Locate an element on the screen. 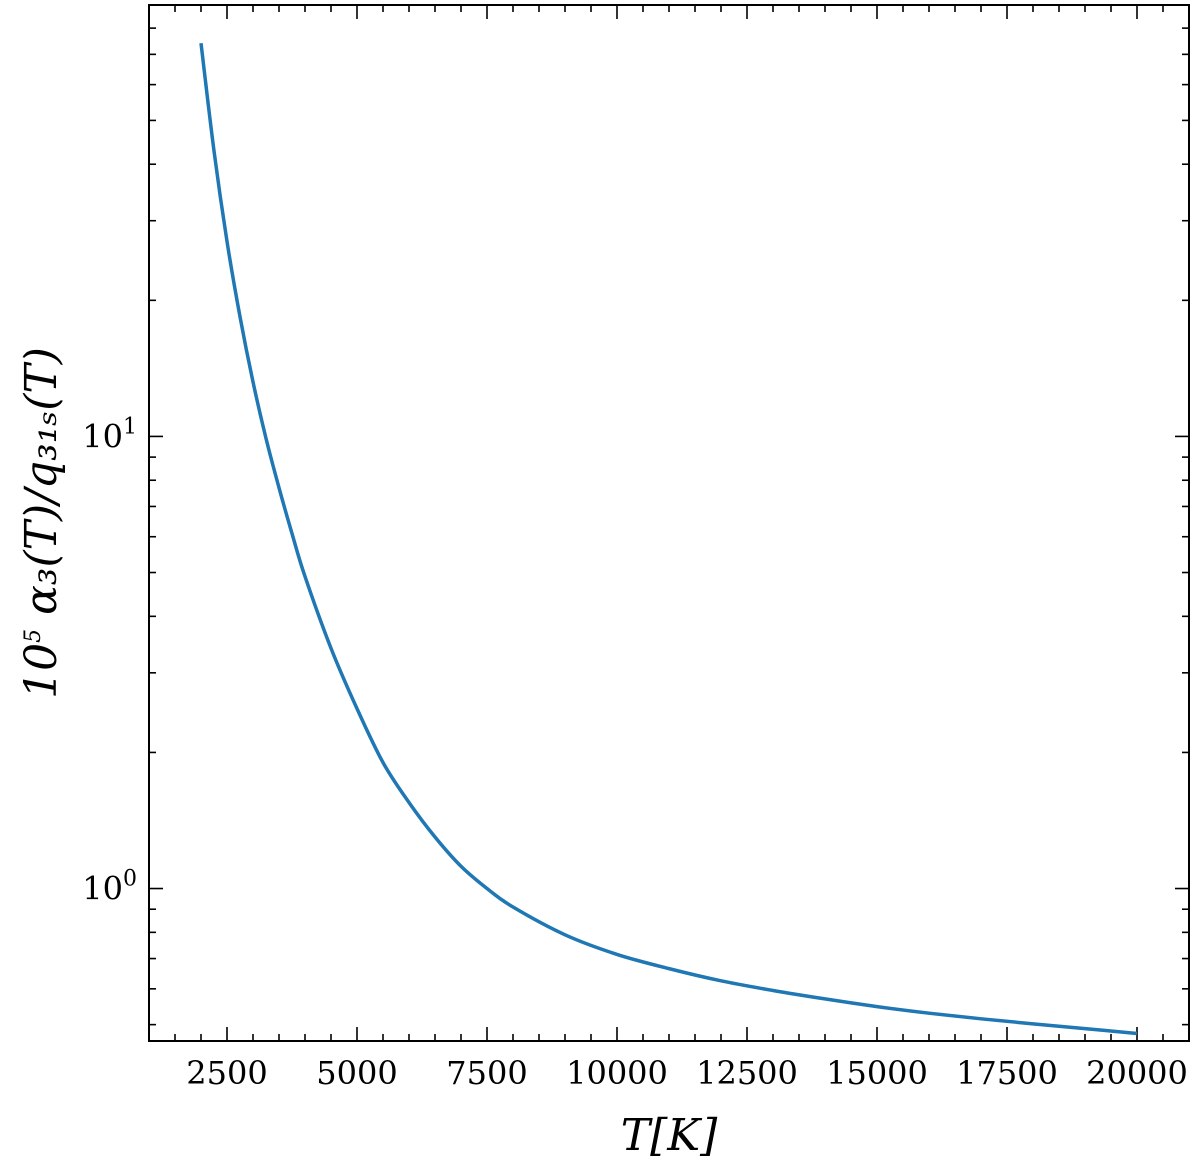  y-tick-label: 10¹ is located at coordinates (109, 434).